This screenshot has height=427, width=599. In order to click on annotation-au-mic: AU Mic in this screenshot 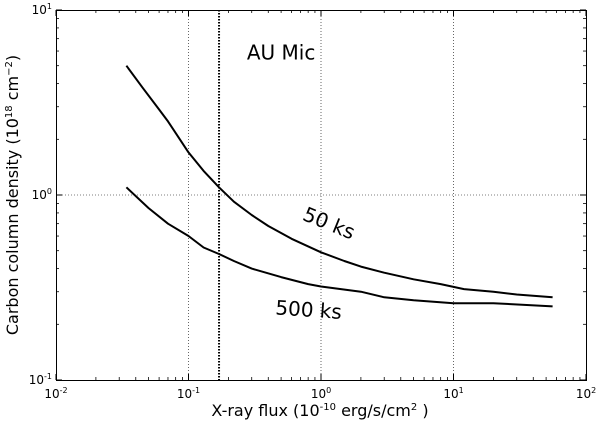, I will do `click(281, 53)`.